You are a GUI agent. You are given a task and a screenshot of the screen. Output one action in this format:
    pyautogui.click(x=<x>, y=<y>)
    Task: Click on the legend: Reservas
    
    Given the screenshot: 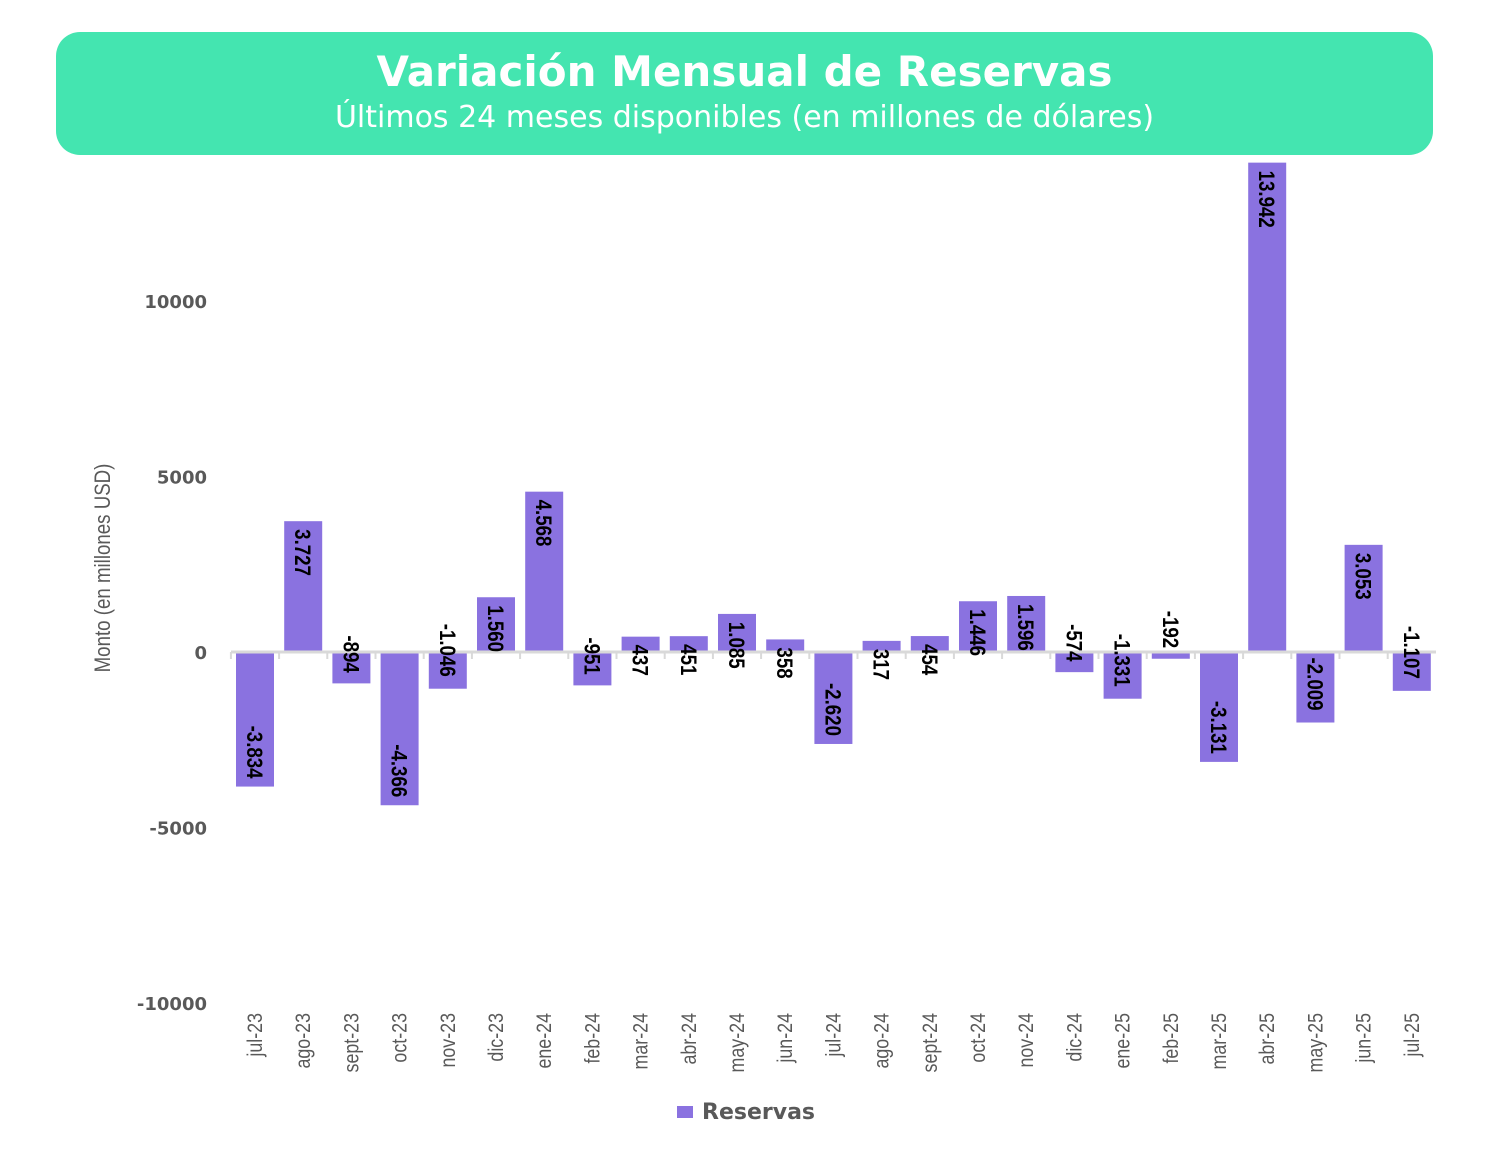 What is the action you would take?
    pyautogui.click(x=746, y=1112)
    